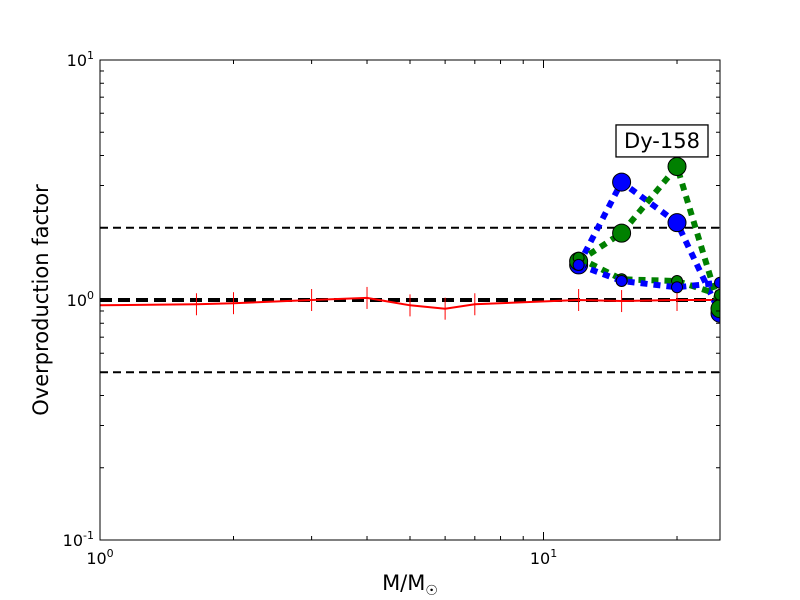 This screenshot has height=600, width=800. Describe the element at coordinates (431, 591) in the screenshot. I see `x-axis-title-subscript: ☉` at that location.